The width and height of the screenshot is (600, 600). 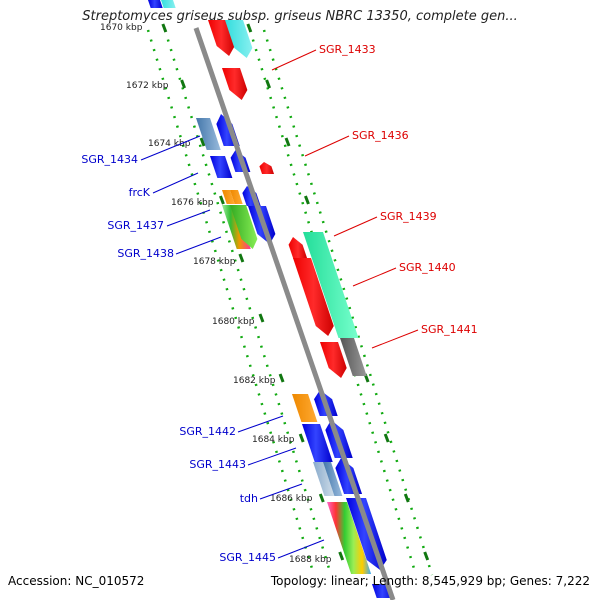 What do you see at coordinates (345, 199) in the screenshot?
I see `right-gene-labels` at bounding box center [345, 199].